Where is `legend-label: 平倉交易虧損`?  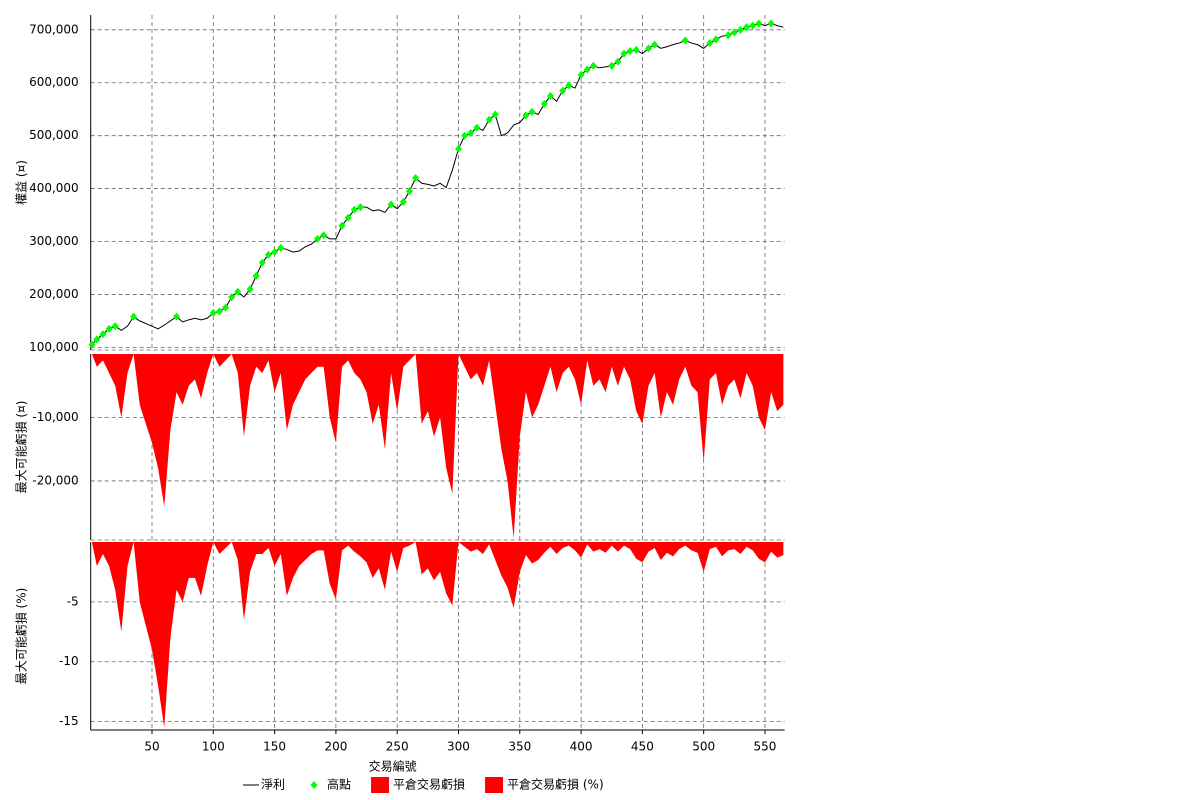 legend-label: 平倉交易虧損 is located at coordinates (429, 784).